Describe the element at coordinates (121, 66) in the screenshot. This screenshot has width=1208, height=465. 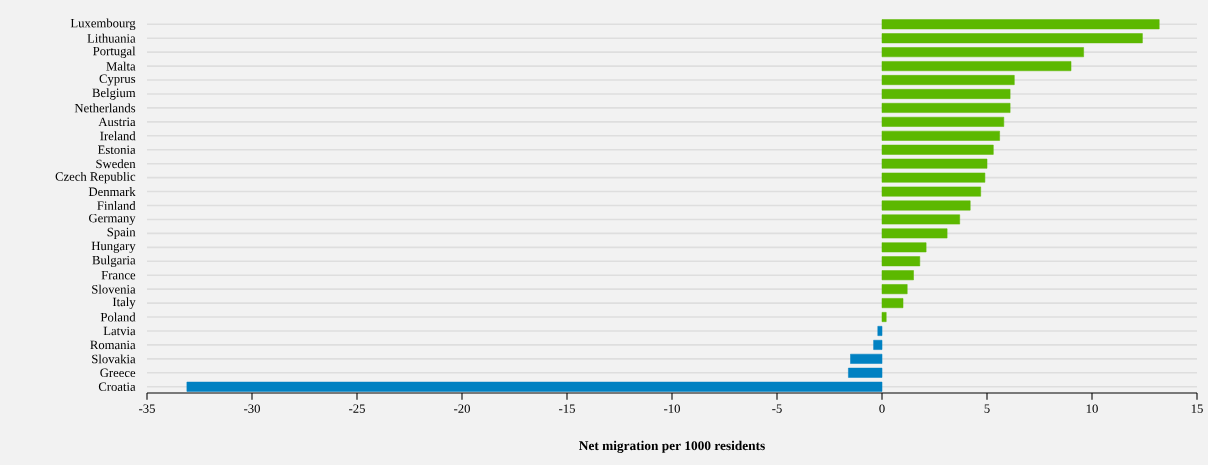
I see `y-tick-label: Malta` at that location.